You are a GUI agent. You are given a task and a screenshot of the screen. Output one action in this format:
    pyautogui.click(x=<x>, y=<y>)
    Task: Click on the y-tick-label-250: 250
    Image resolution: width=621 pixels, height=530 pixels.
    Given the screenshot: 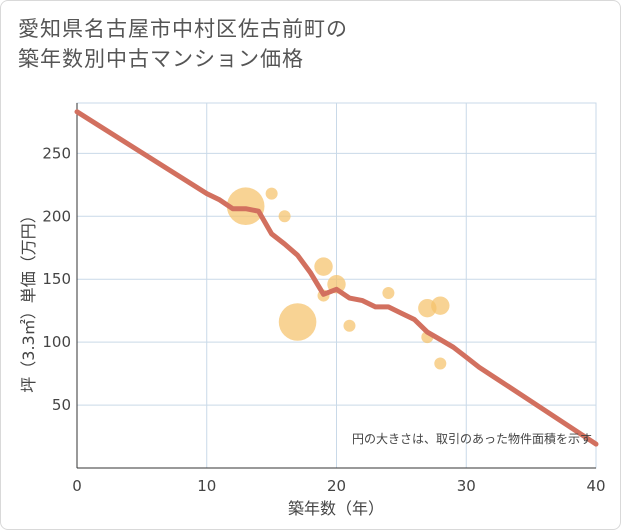 What is the action you would take?
    pyautogui.click(x=56, y=153)
    